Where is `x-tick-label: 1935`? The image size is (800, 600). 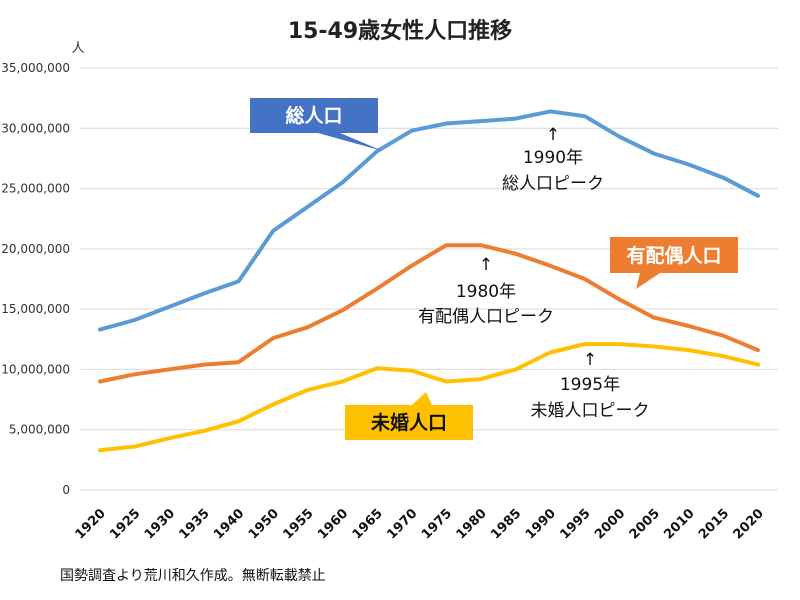
x-tick-label: 1935 is located at coordinates (195, 524).